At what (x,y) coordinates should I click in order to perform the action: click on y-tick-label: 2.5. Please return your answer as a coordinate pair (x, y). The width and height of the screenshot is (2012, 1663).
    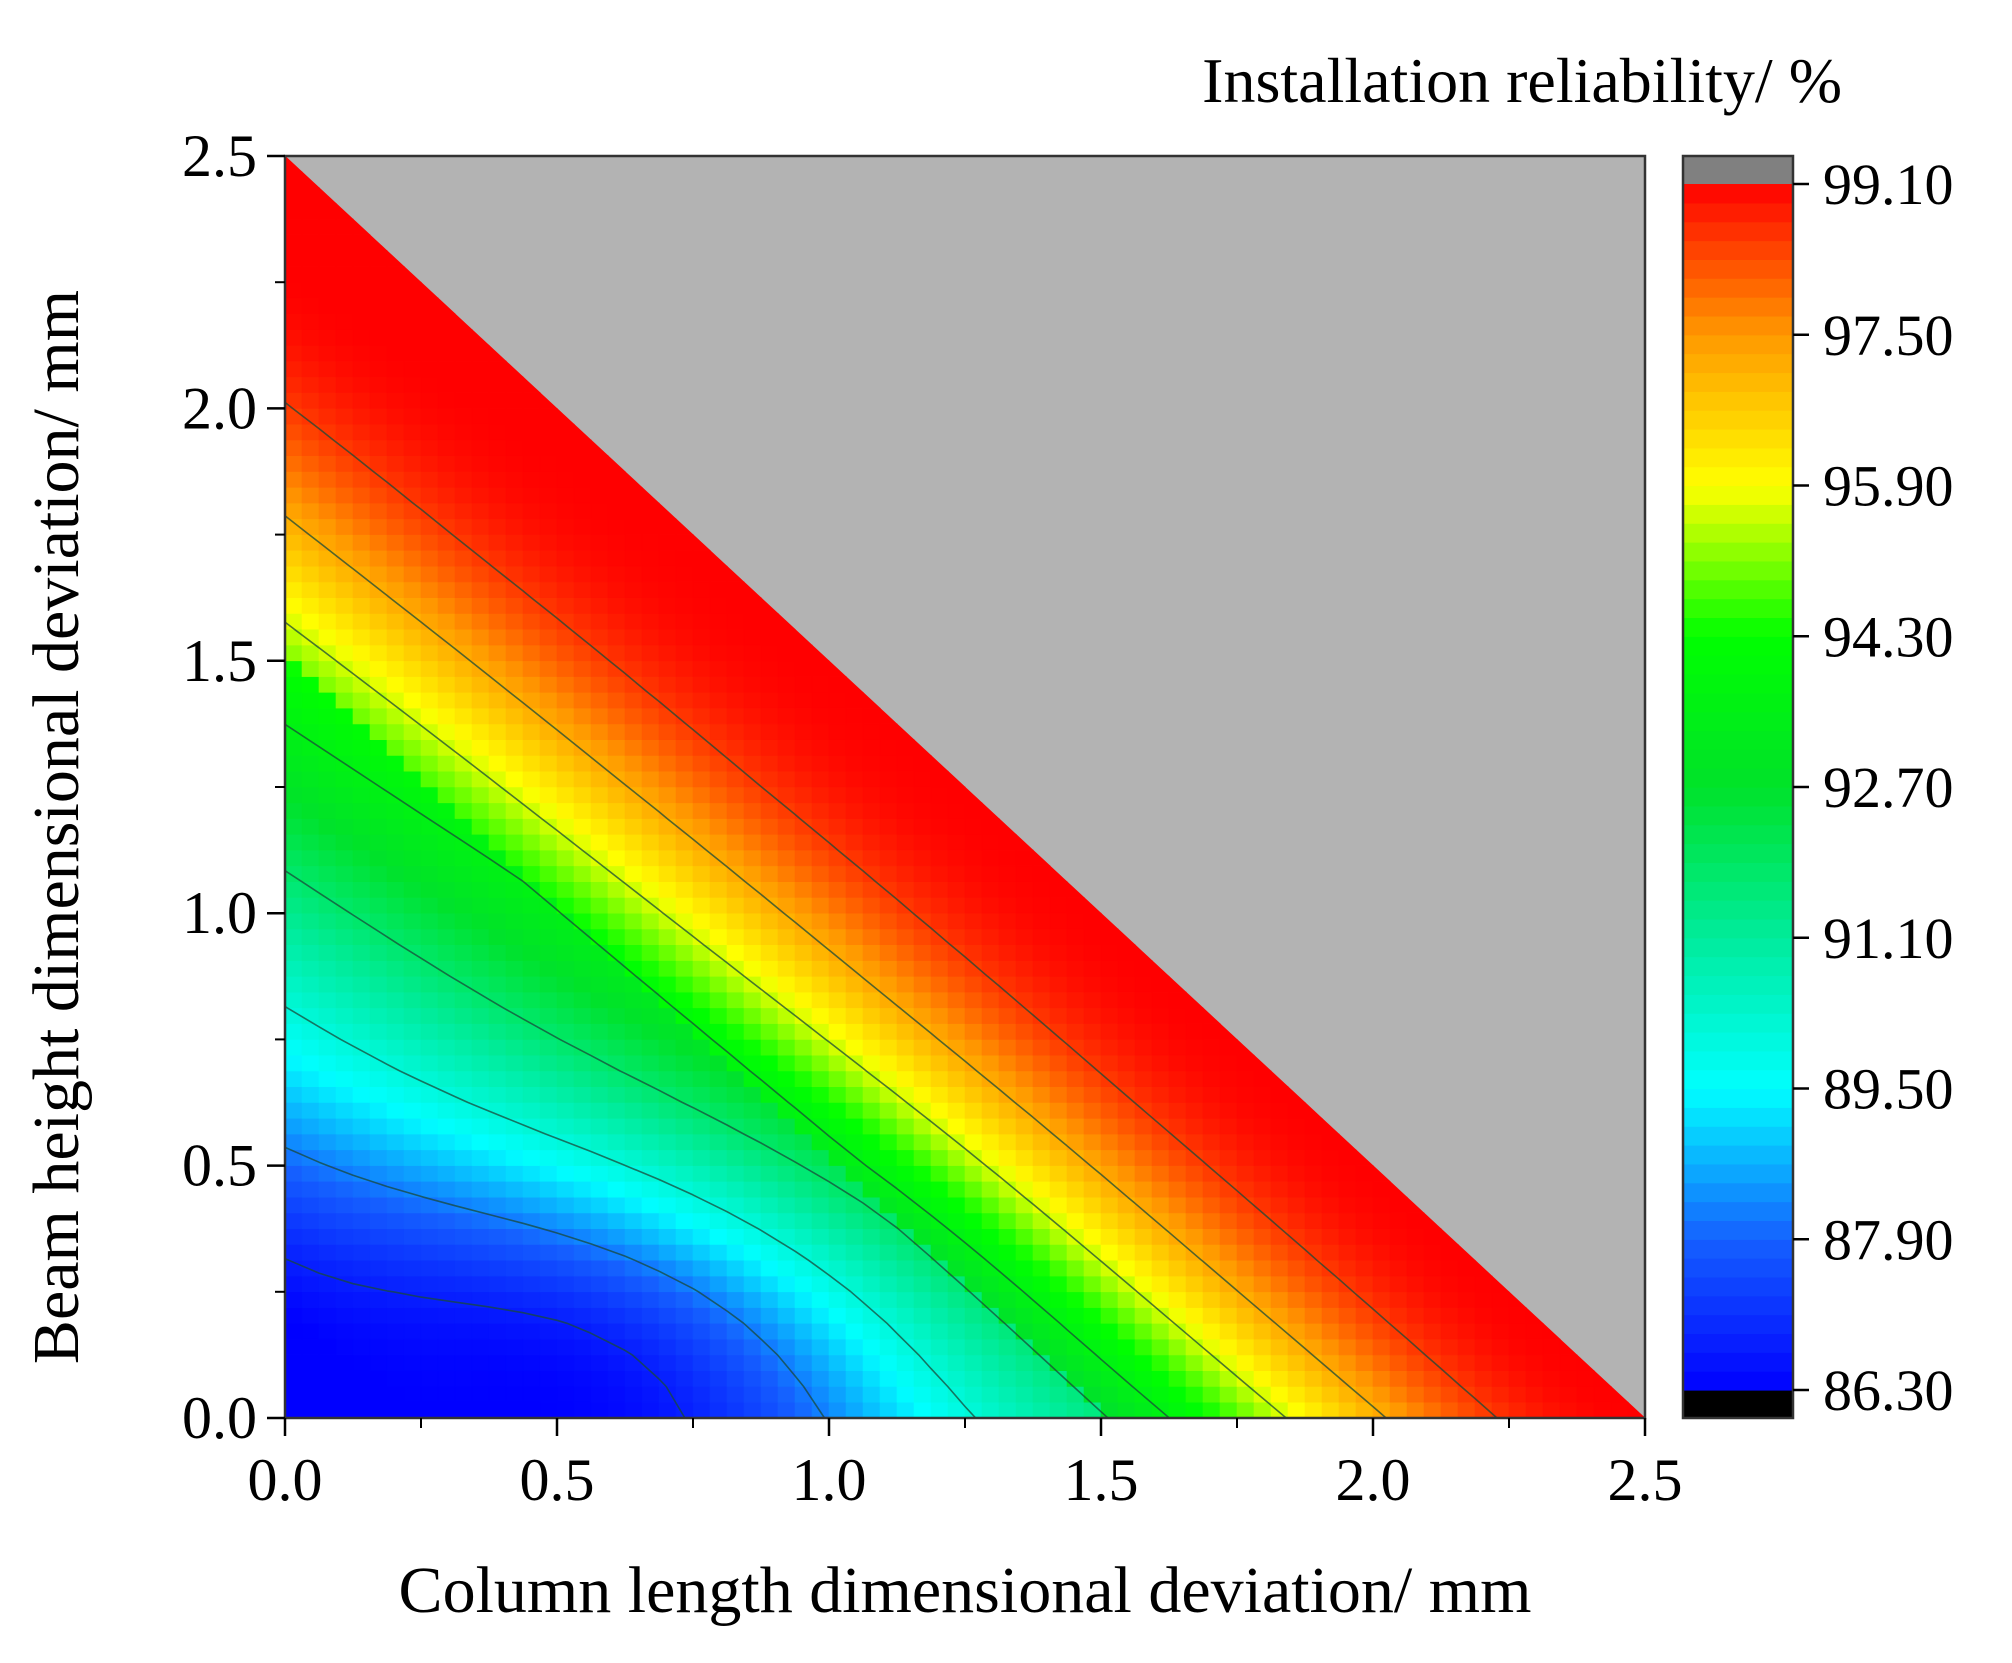
    Looking at the image, I should click on (219, 156).